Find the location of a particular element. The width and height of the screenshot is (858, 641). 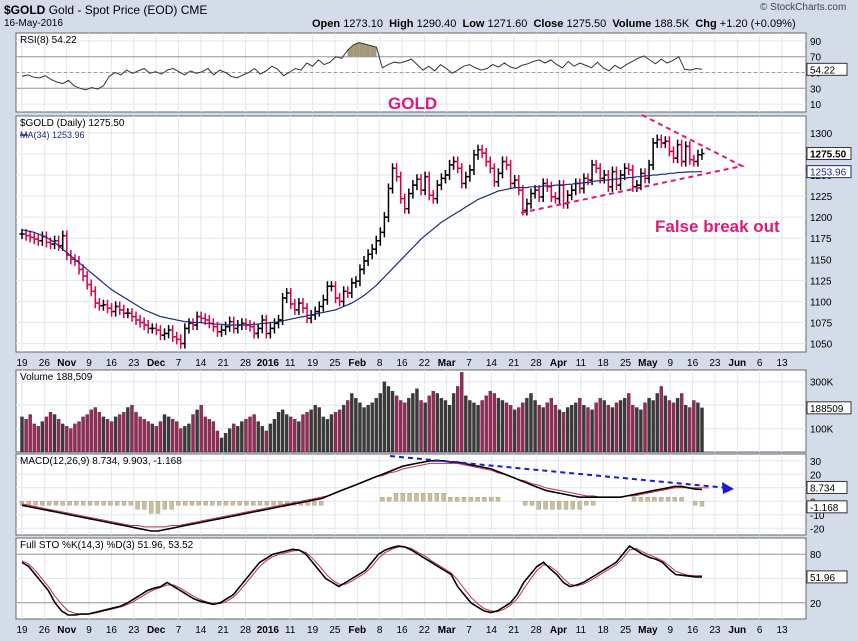

x-tick-label-bottom: Feb is located at coordinates (357, 630).